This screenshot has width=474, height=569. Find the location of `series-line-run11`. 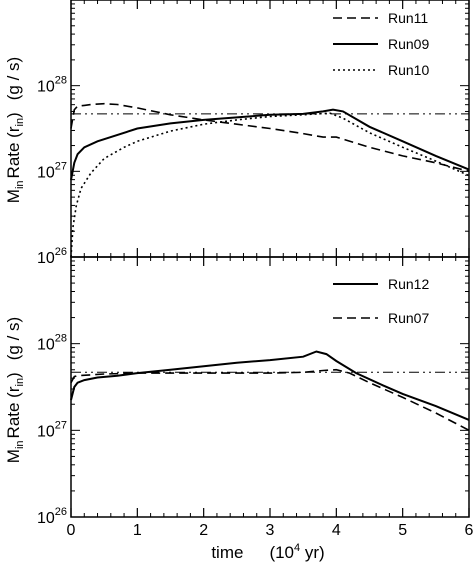

series-line-run11 is located at coordinates (270, 137).